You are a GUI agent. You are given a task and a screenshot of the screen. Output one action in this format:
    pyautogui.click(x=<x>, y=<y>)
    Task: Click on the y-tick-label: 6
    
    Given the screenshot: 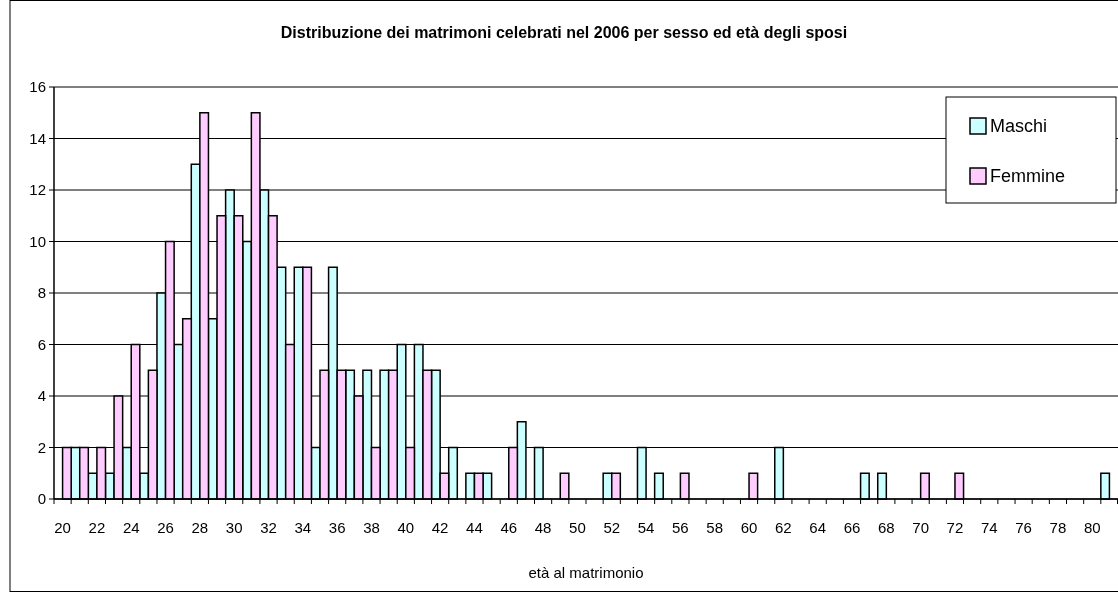 What is the action you would take?
    pyautogui.click(x=41, y=344)
    